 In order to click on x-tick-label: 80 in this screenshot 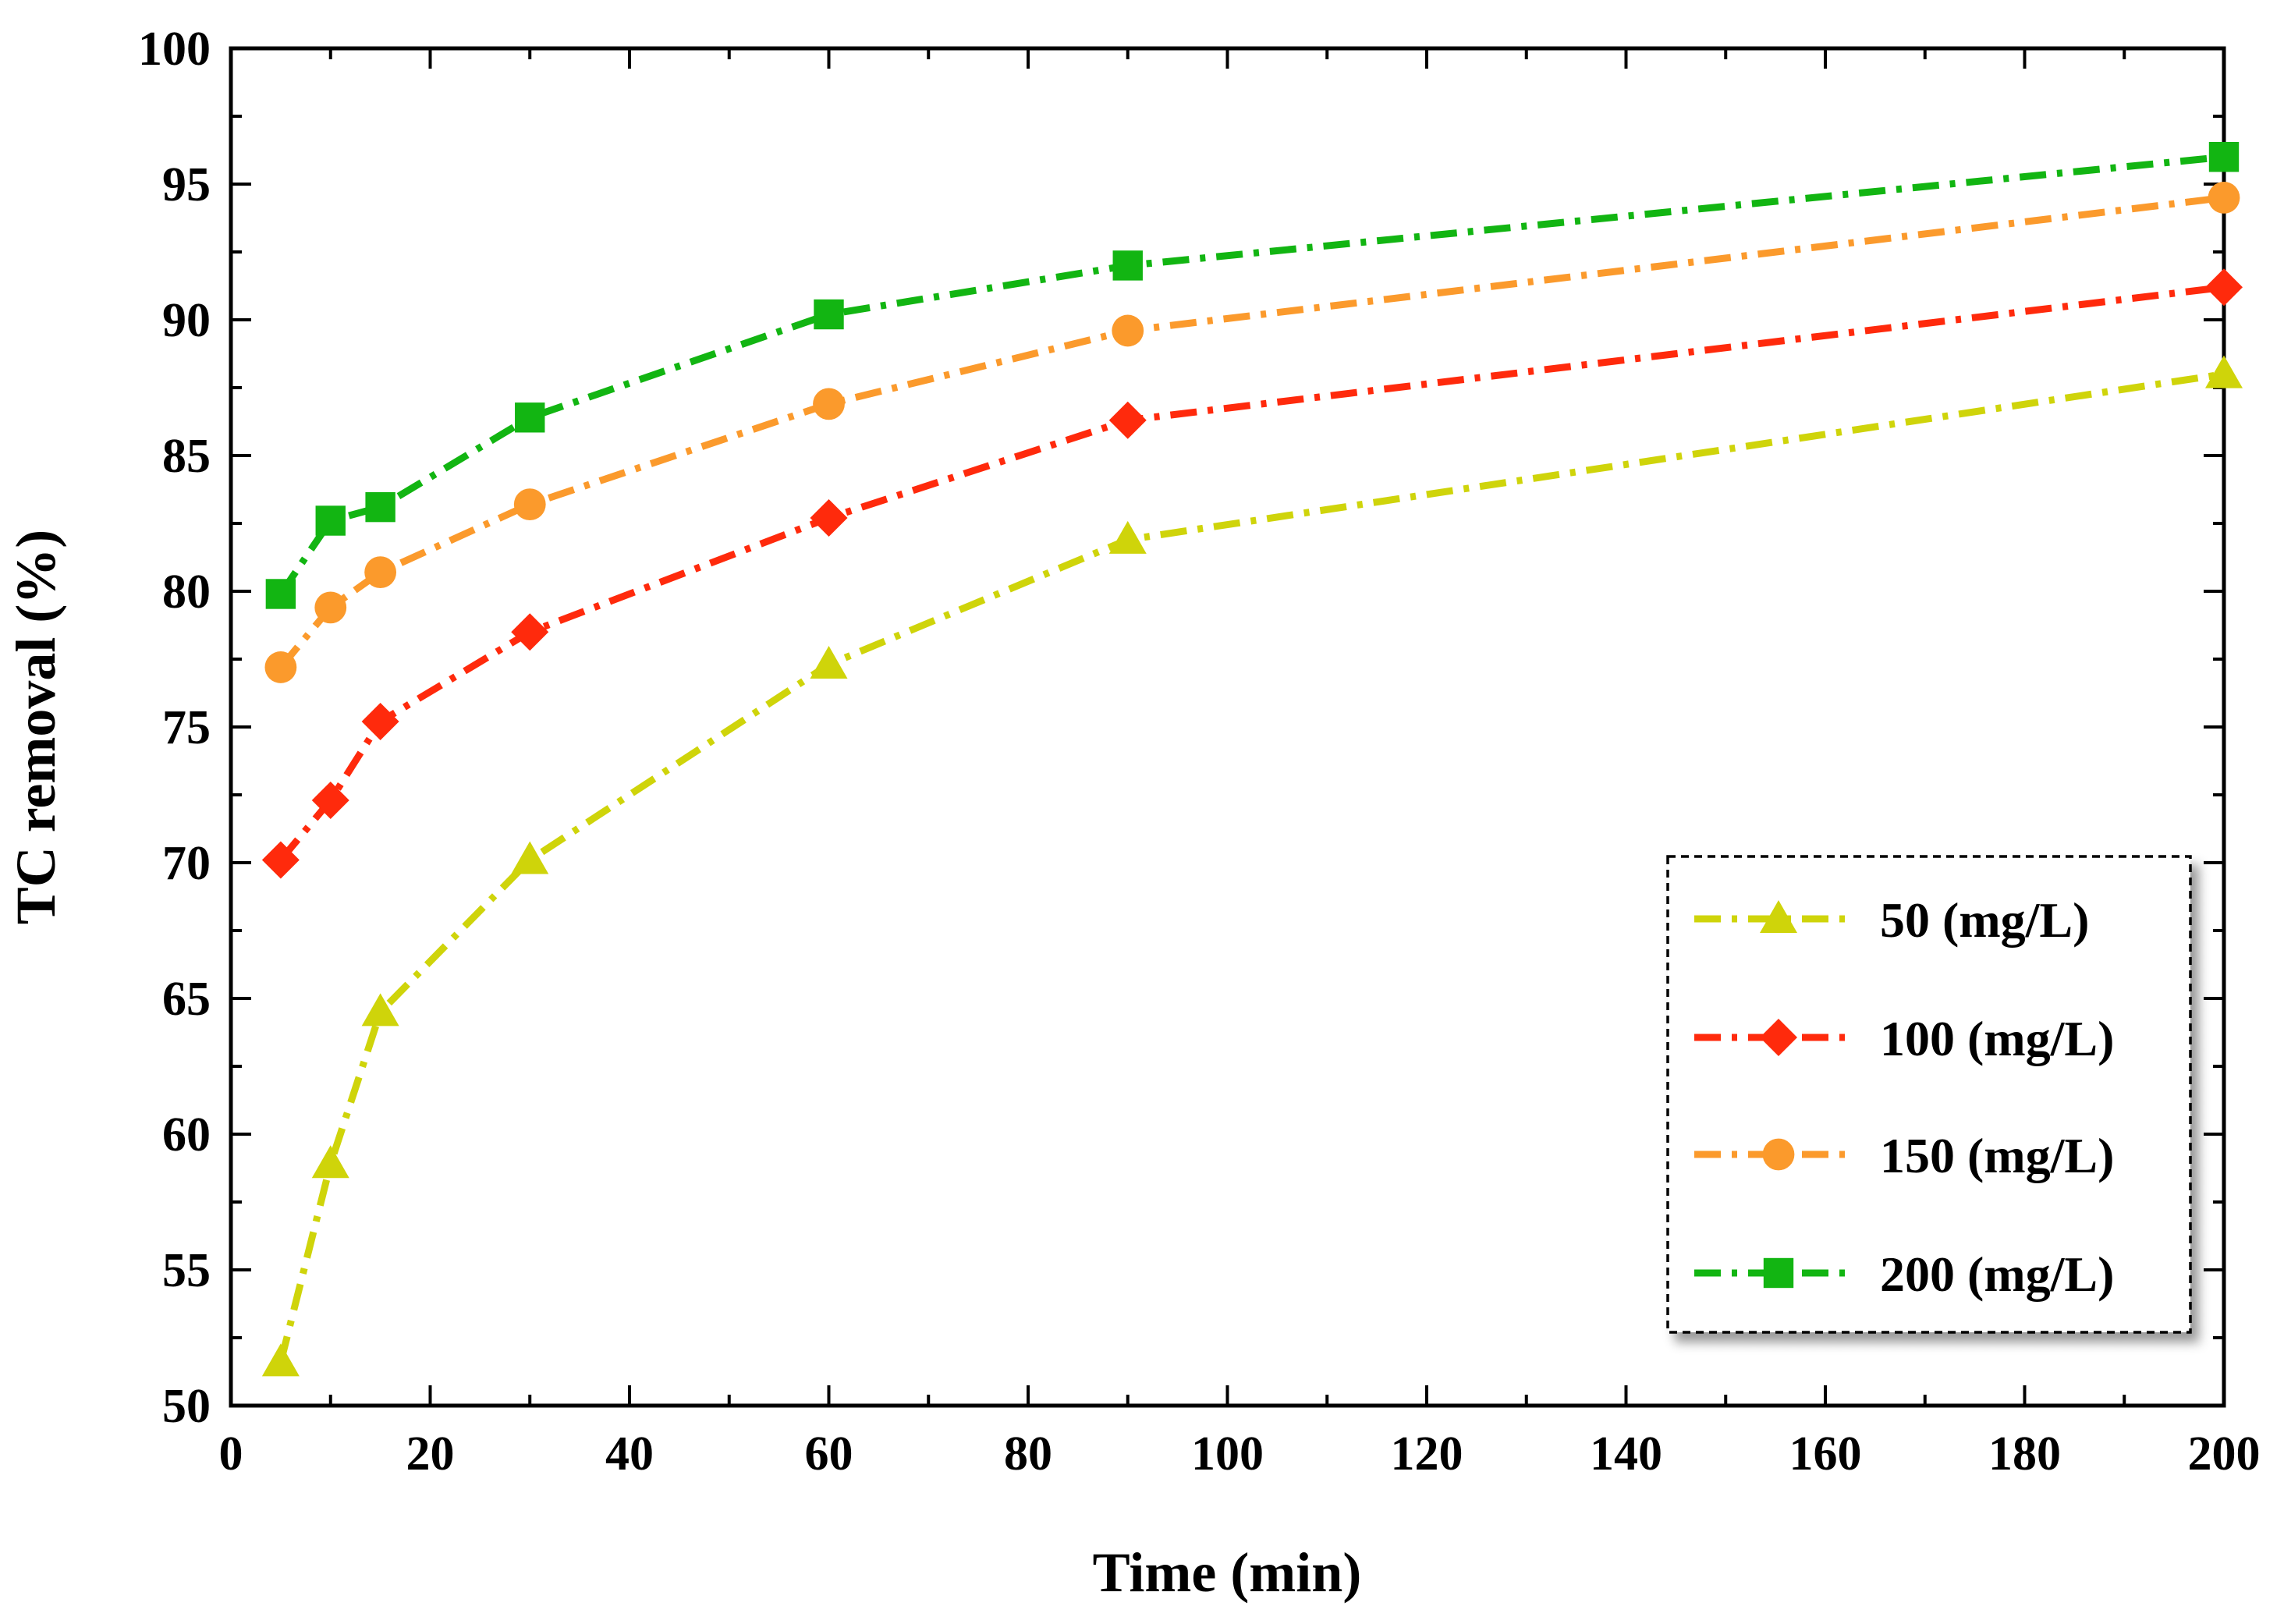, I will do `click(1028, 1453)`.